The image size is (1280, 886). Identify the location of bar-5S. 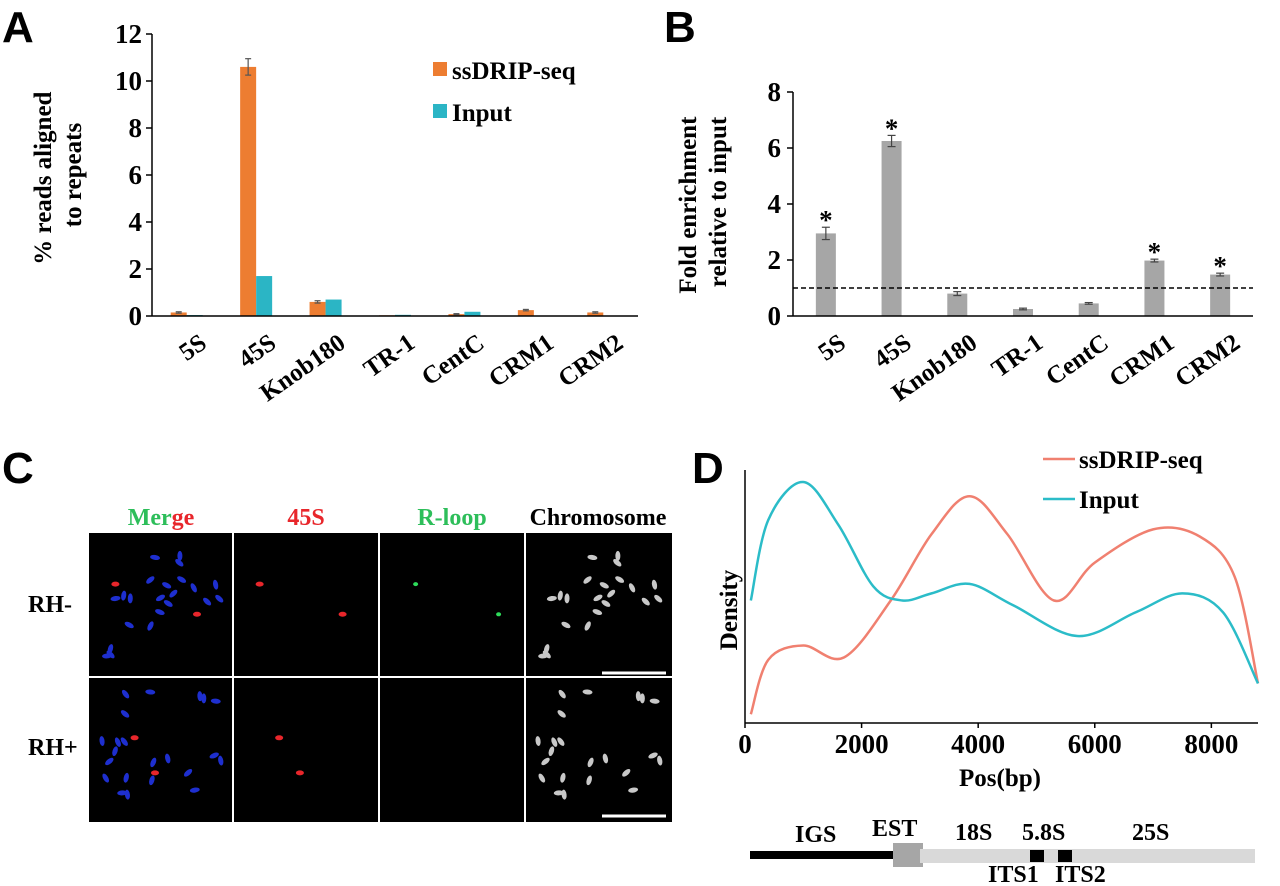
(825, 274).